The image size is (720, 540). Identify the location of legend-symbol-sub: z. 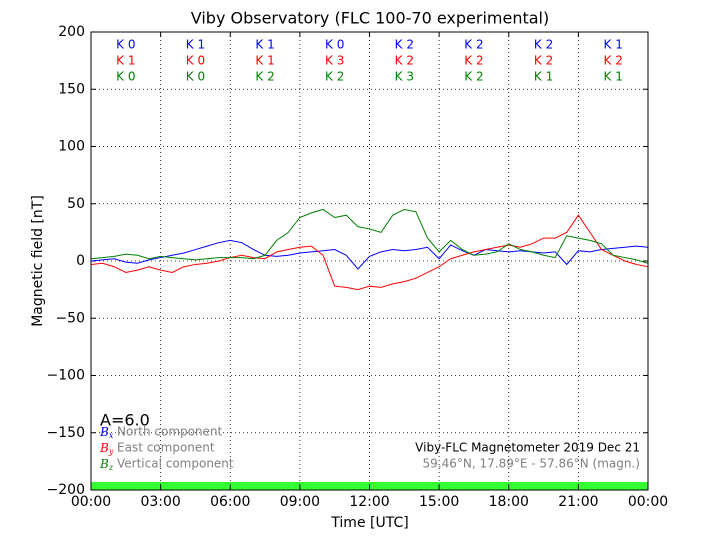
(111, 467).